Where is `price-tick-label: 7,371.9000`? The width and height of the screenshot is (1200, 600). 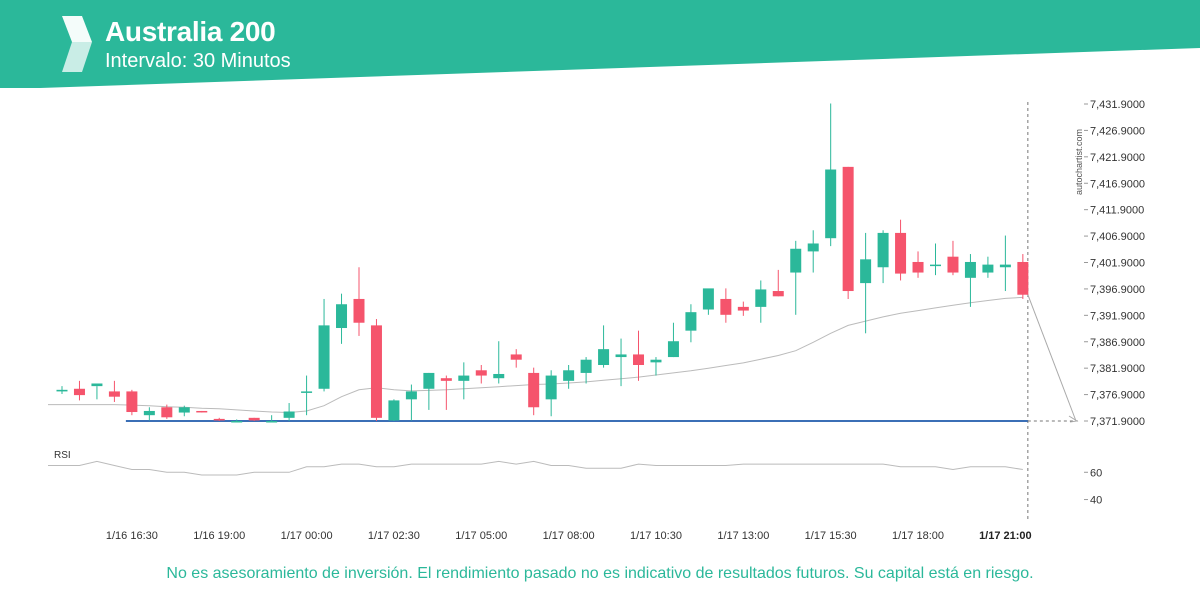
price-tick-label: 7,371.9000 is located at coordinates (1117, 422).